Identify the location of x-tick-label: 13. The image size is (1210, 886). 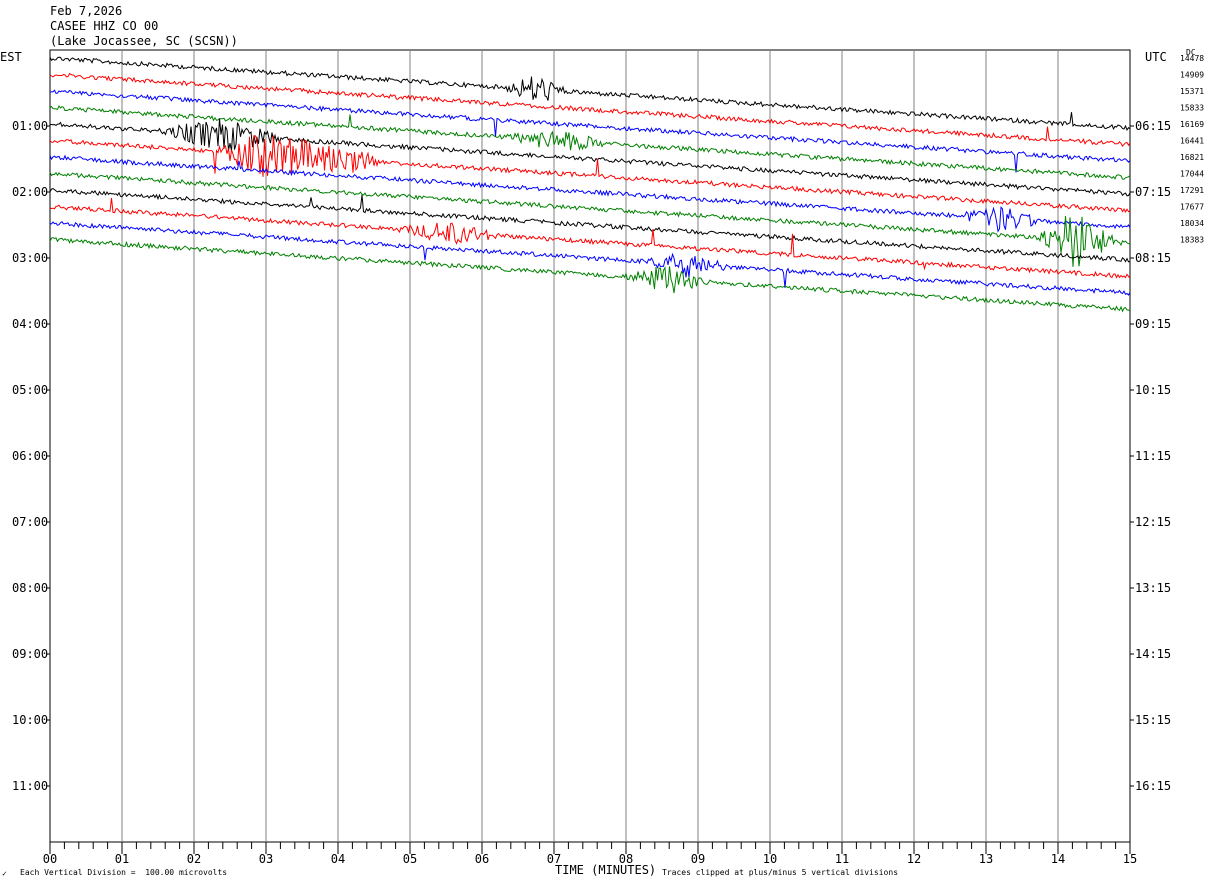
(986, 859).